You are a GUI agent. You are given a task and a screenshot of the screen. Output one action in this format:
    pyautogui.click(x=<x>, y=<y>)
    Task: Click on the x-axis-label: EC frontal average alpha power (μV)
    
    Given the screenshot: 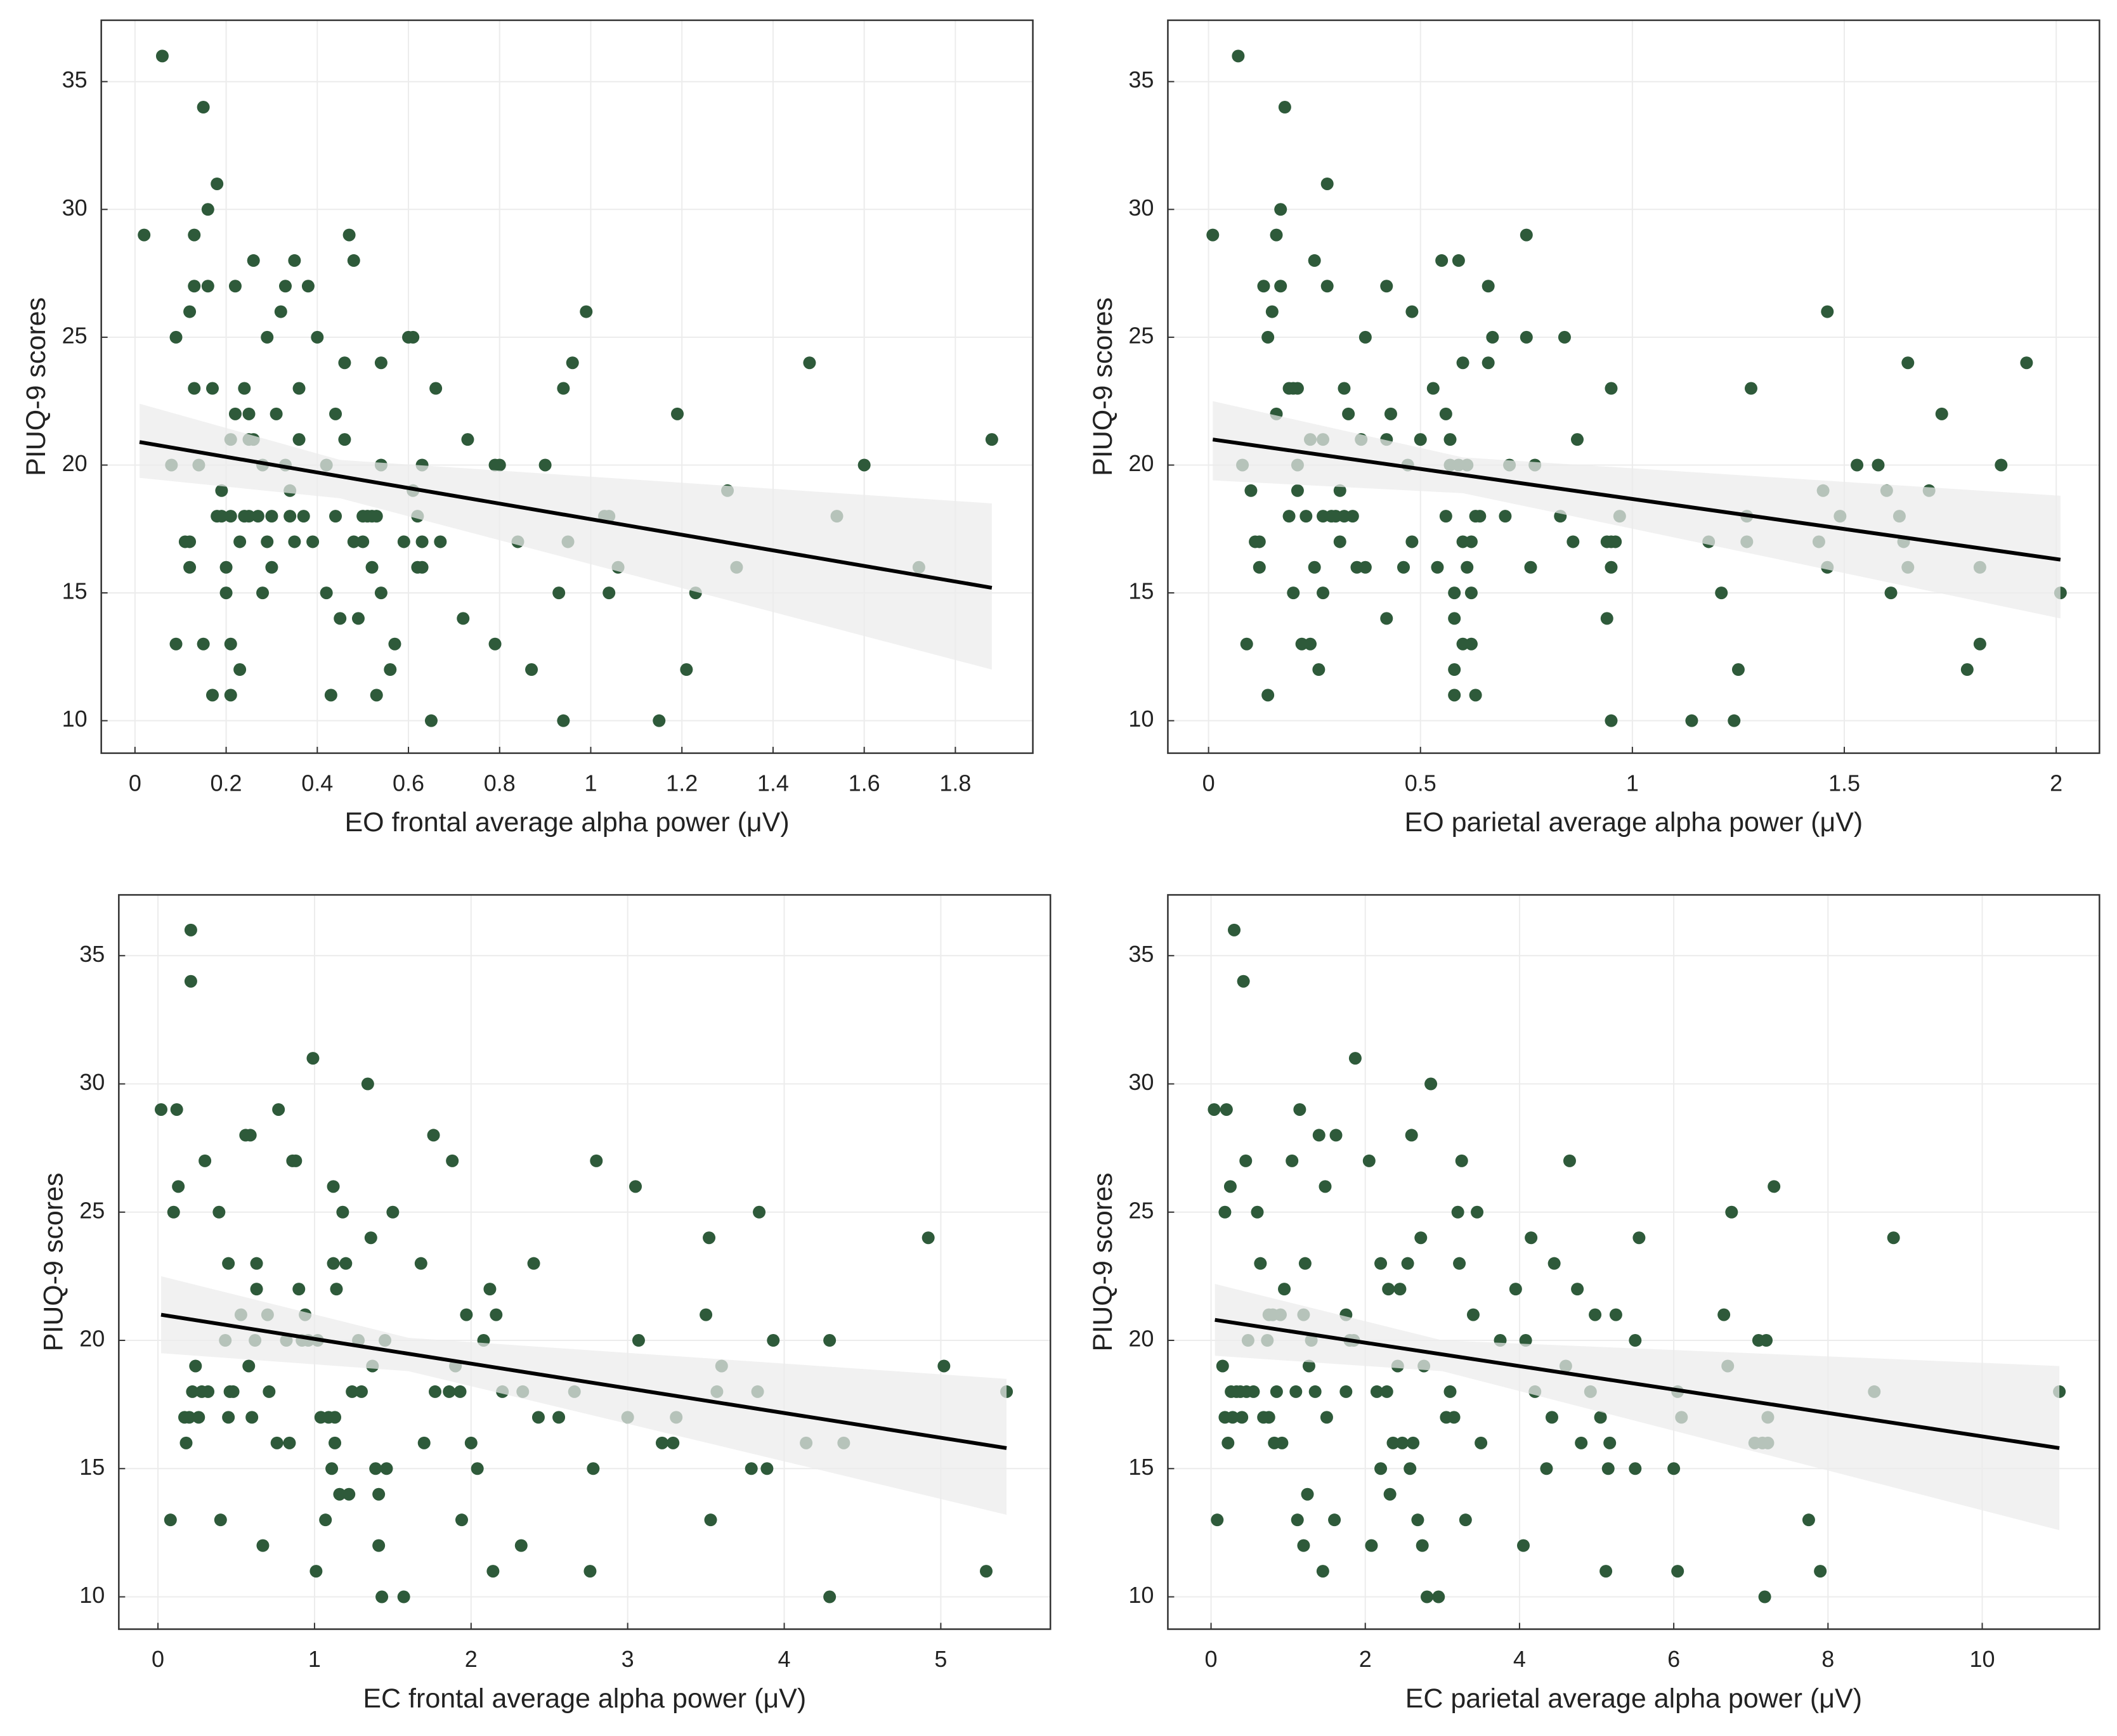 What is the action you would take?
    pyautogui.click(x=584, y=1698)
    